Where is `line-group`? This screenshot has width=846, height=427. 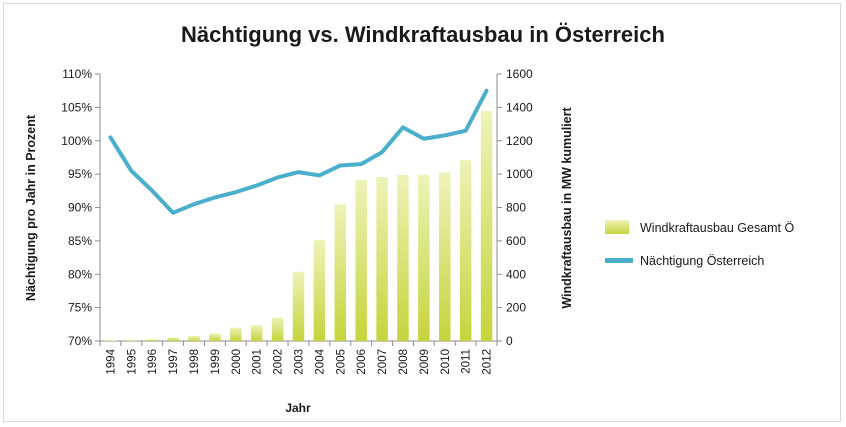 line-group is located at coordinates (298, 151).